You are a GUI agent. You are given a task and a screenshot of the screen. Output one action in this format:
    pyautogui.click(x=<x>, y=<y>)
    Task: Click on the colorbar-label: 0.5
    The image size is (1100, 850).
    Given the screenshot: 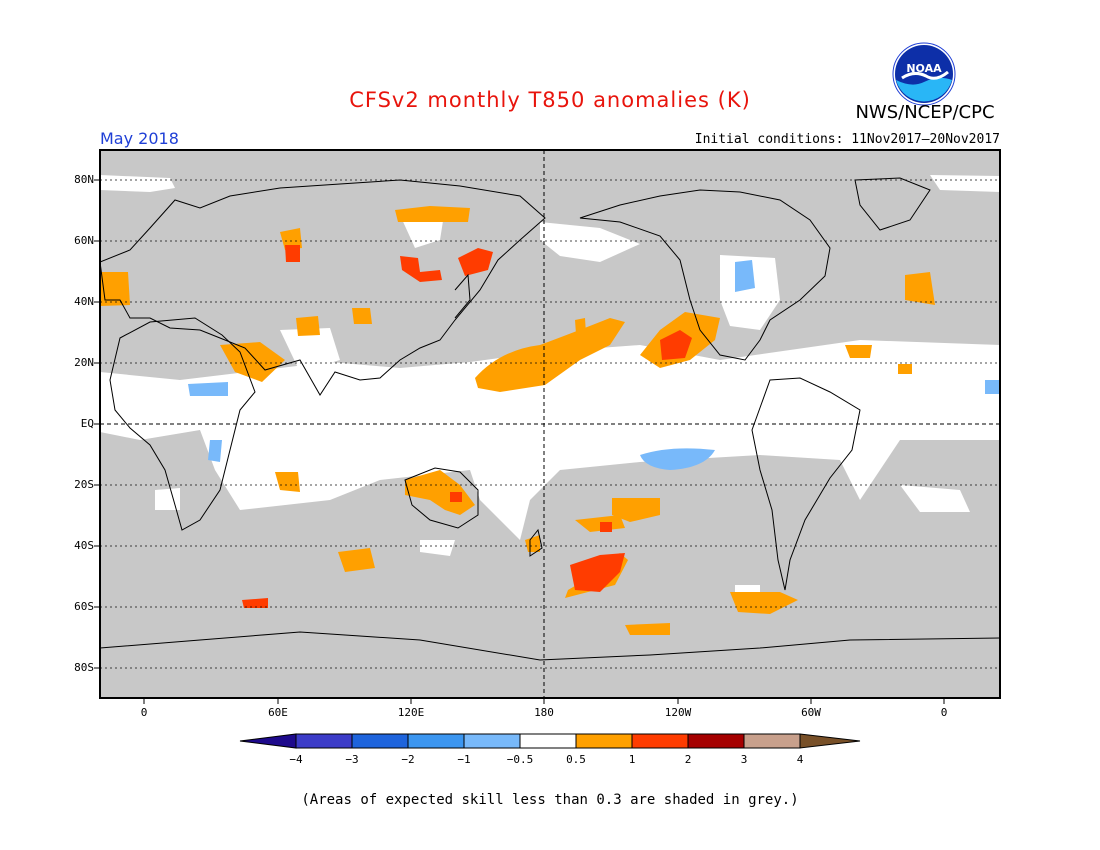 What is the action you would take?
    pyautogui.click(x=576, y=759)
    